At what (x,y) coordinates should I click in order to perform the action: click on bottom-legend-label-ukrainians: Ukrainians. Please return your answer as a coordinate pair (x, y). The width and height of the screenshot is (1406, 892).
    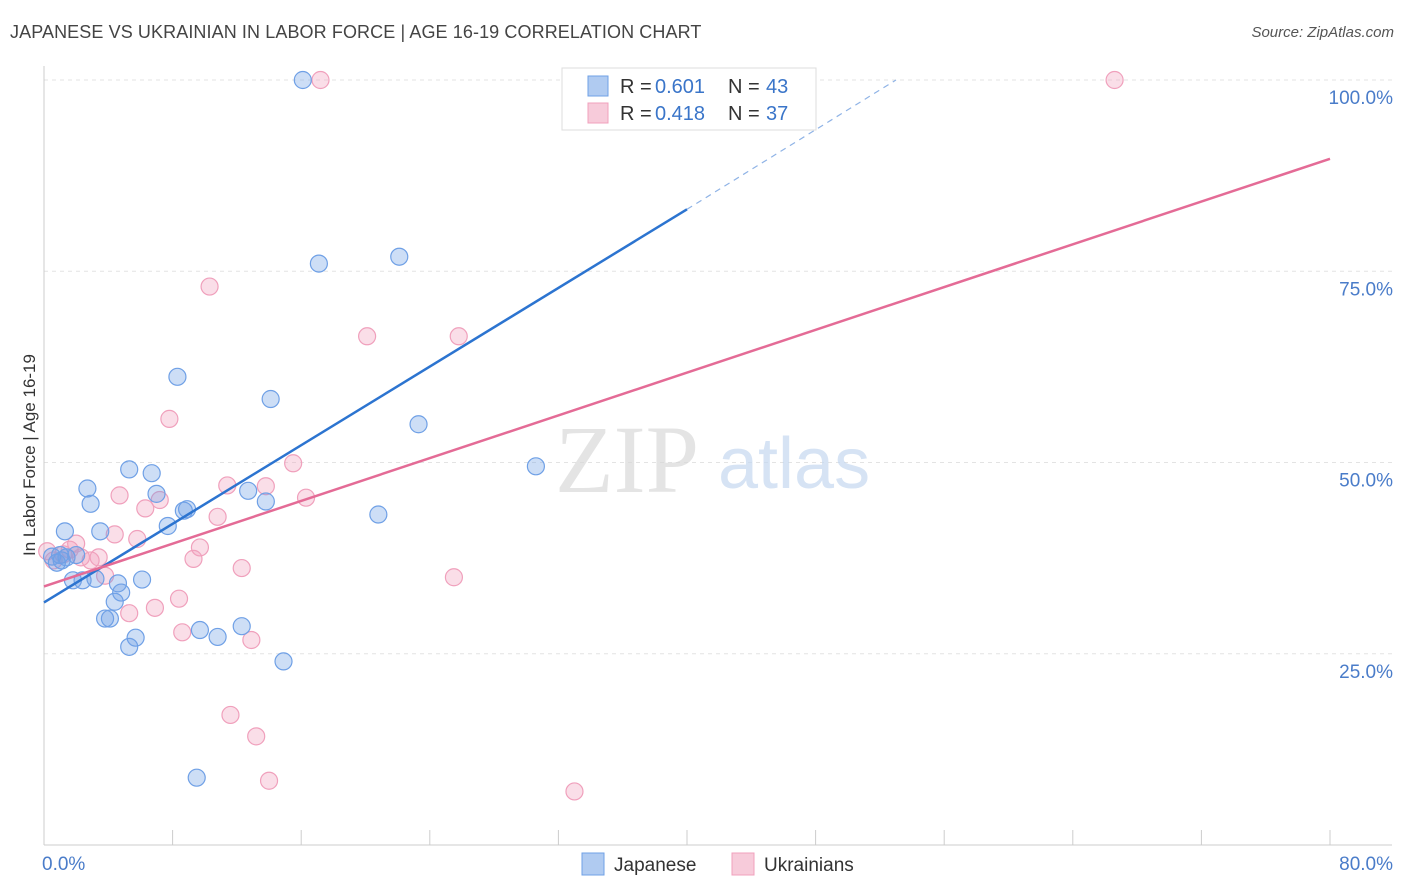
    Looking at the image, I should click on (809, 865).